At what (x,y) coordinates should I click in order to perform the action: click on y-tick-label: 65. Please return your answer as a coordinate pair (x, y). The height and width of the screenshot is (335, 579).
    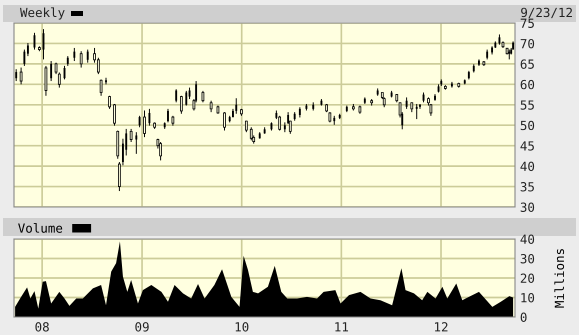
    Looking at the image, I should click on (527, 64).